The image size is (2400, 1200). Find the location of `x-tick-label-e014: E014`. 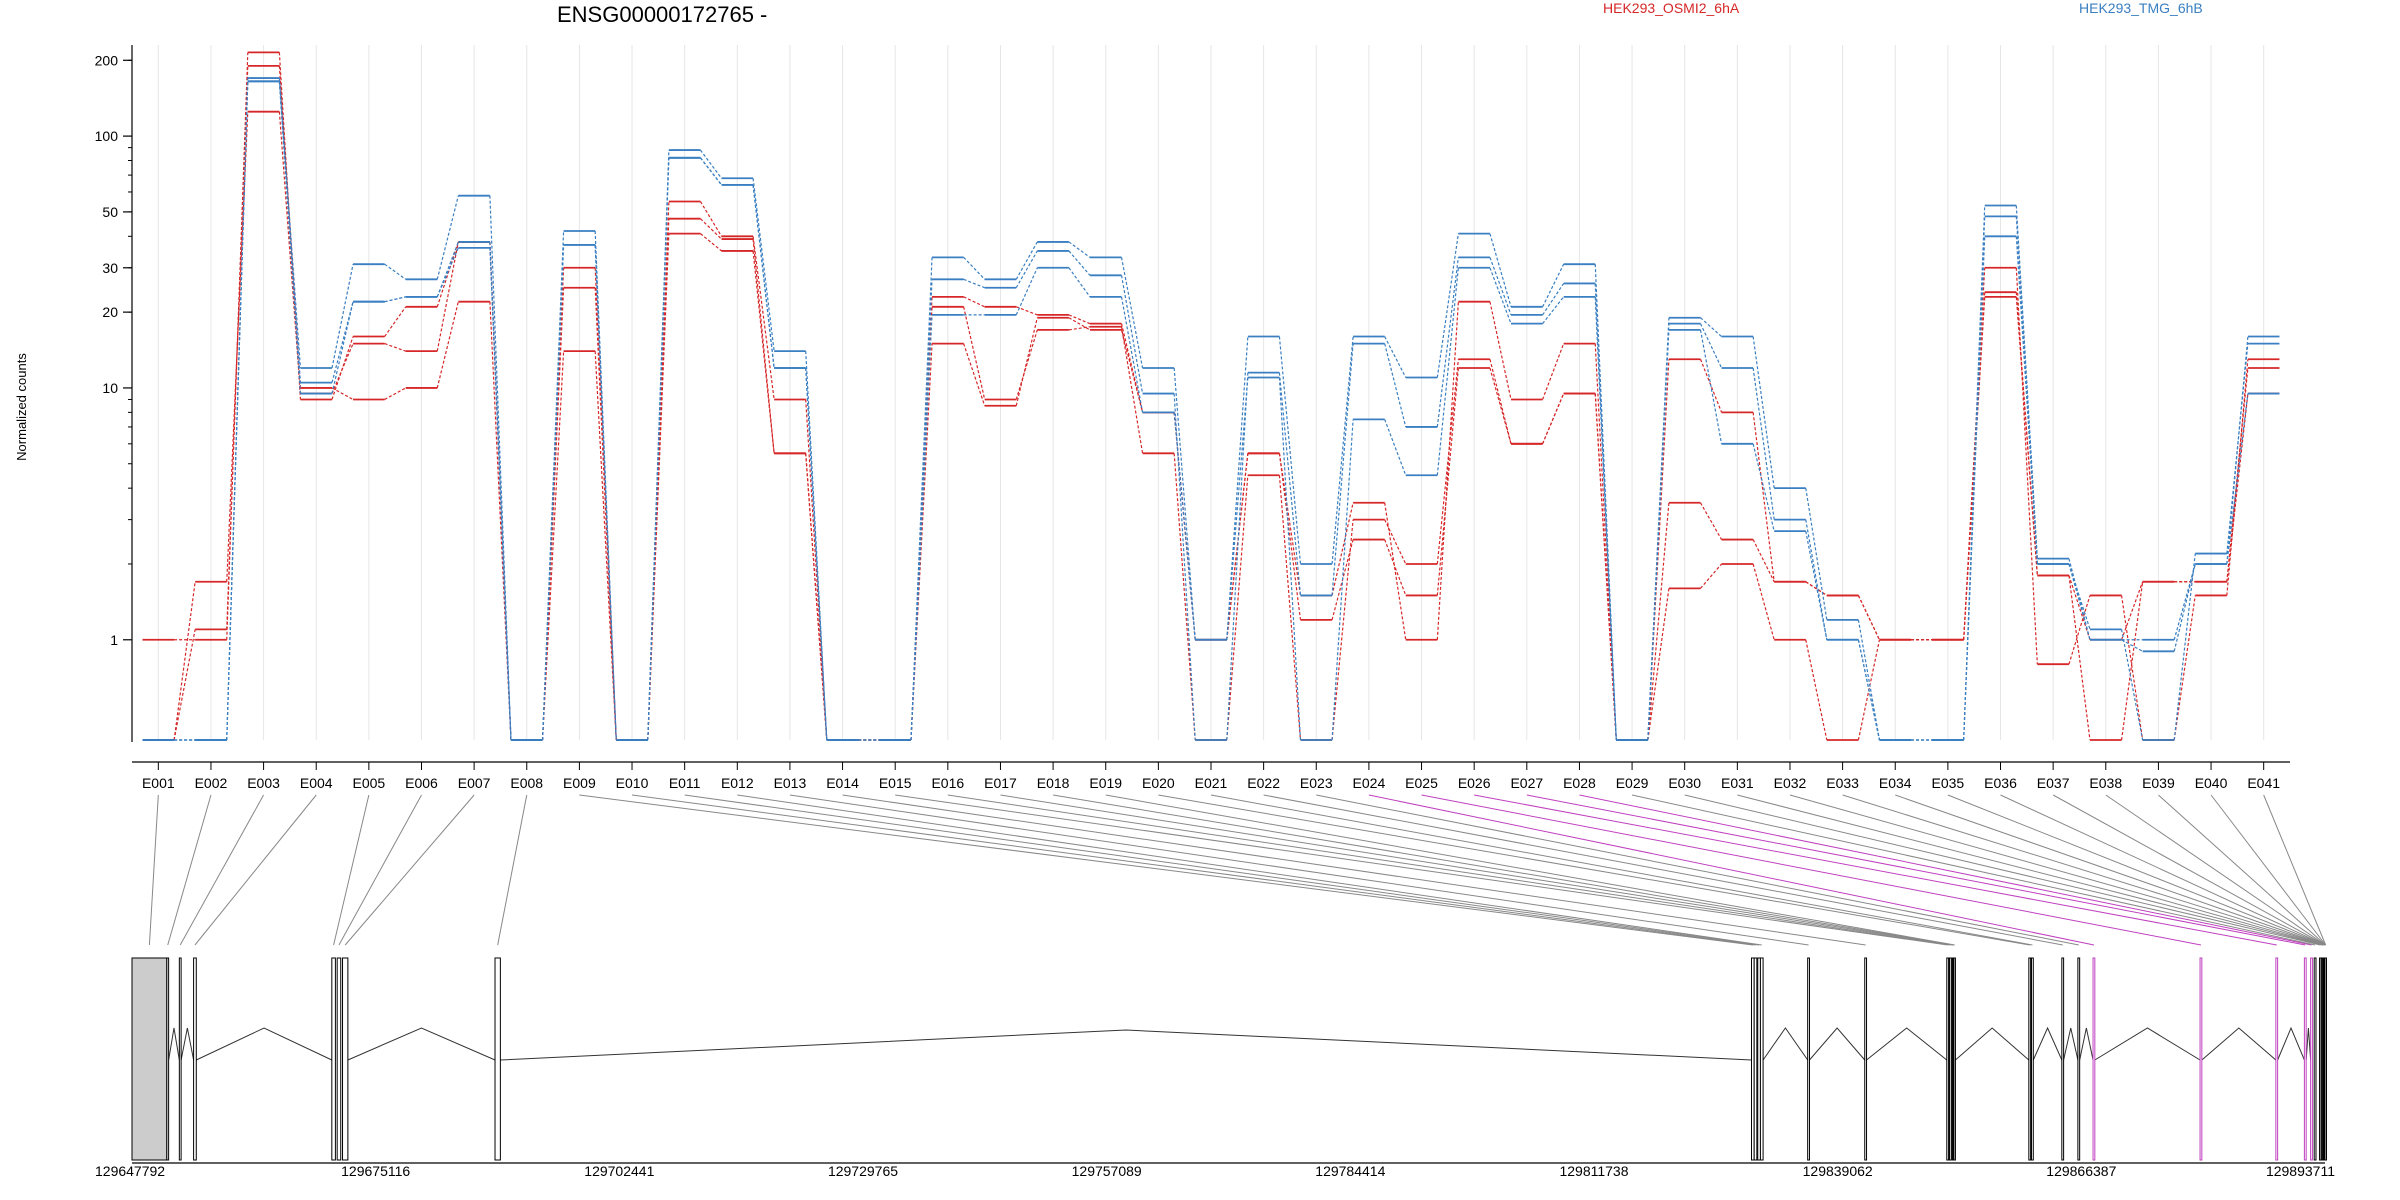

x-tick-label-e014: E014 is located at coordinates (842, 783).